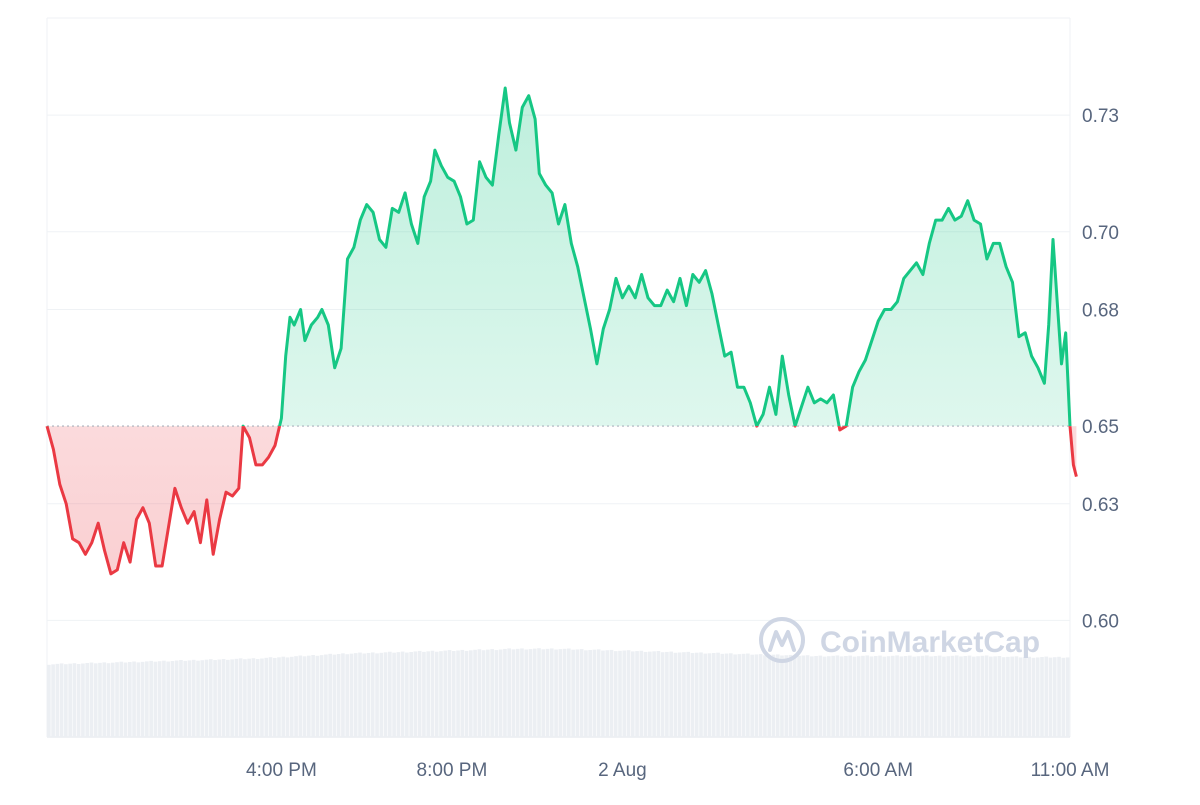 The image size is (1200, 805). I want to click on y-tick-label: 0.65, so click(1100, 427).